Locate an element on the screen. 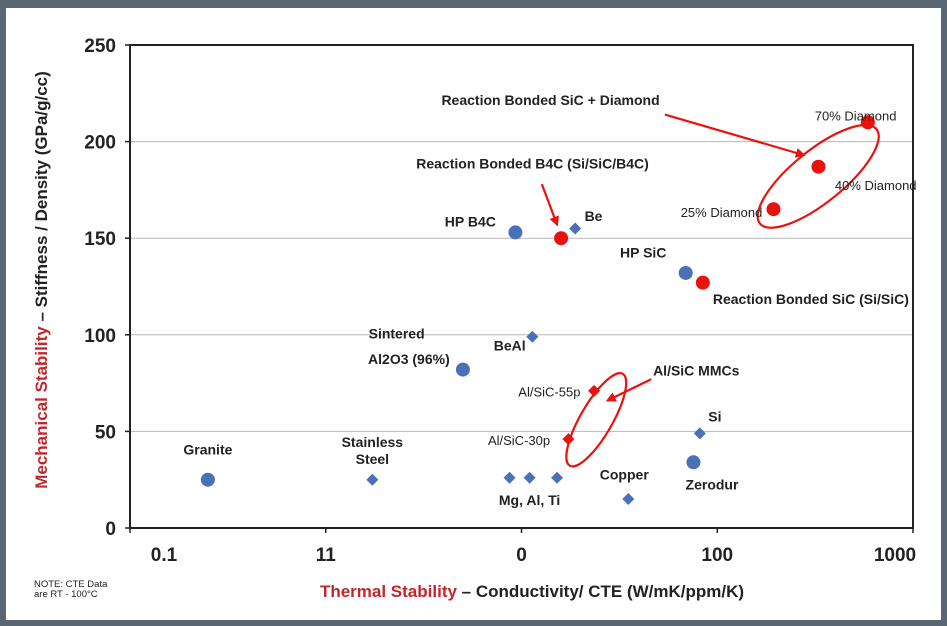 The height and width of the screenshot is (626, 947). label-25-diamond-21: 25% Diamond is located at coordinates (722, 212).